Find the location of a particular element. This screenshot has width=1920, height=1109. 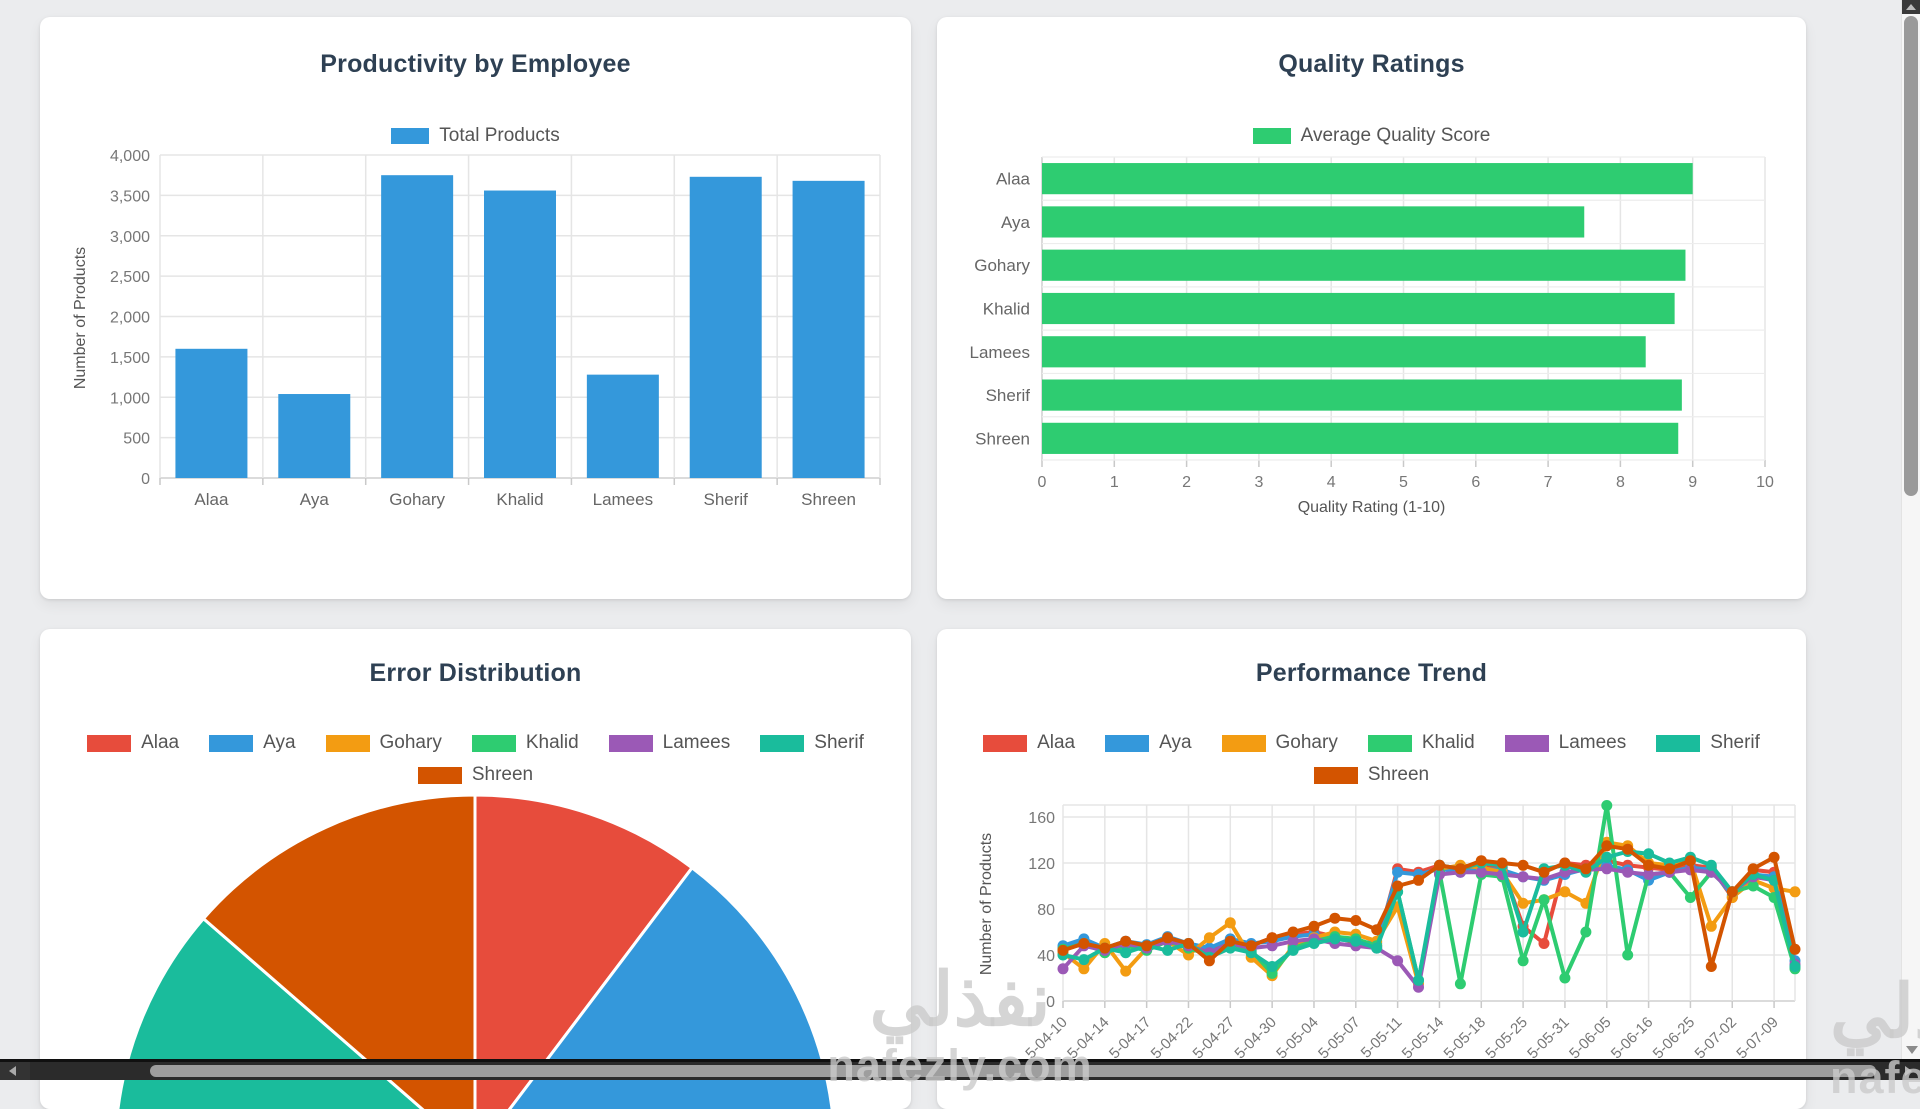

svg-text: 5-07-09 is located at coordinates (1757, 1038).